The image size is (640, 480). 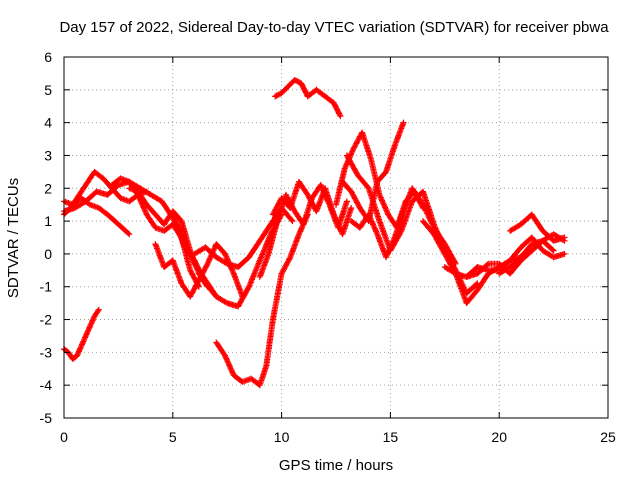 I want to click on x-tick-label: 25, so click(x=608, y=437).